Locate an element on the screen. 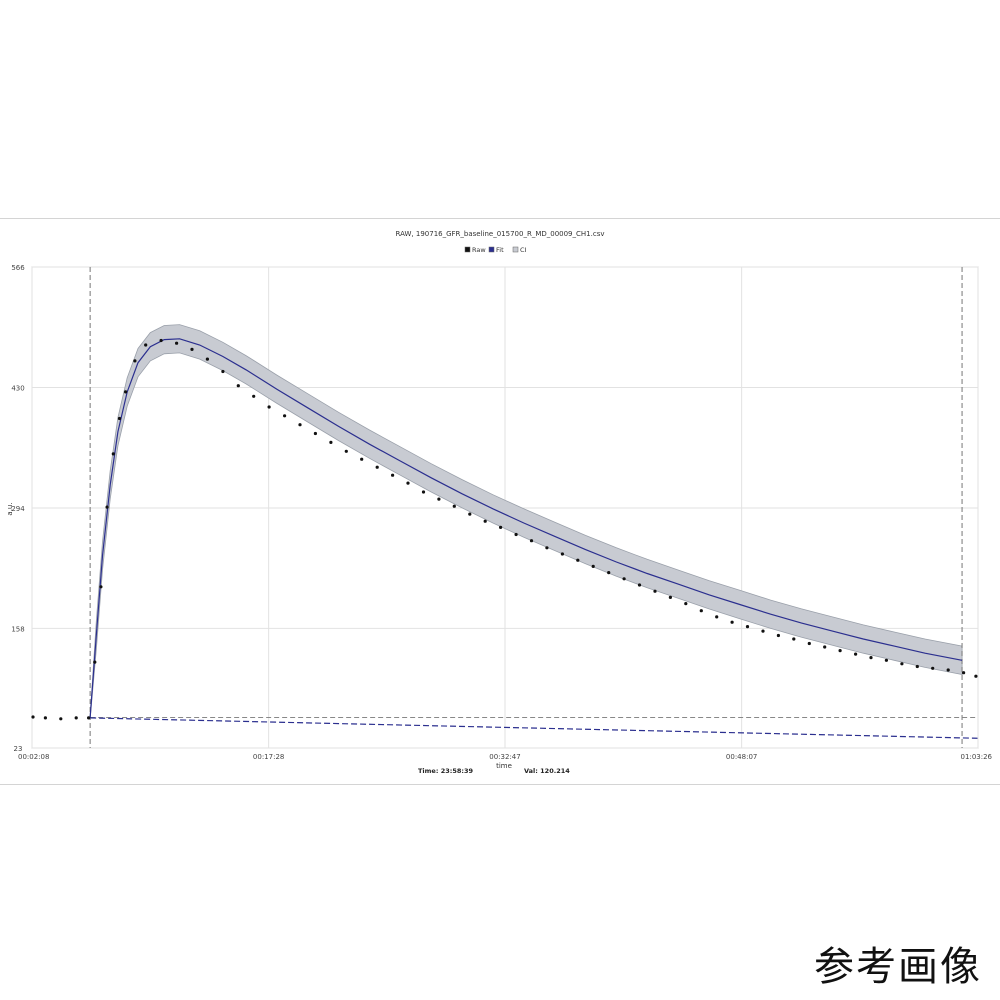 The width and height of the screenshot is (1000, 1000). status-value: Val: 120.214 is located at coordinates (547, 771).